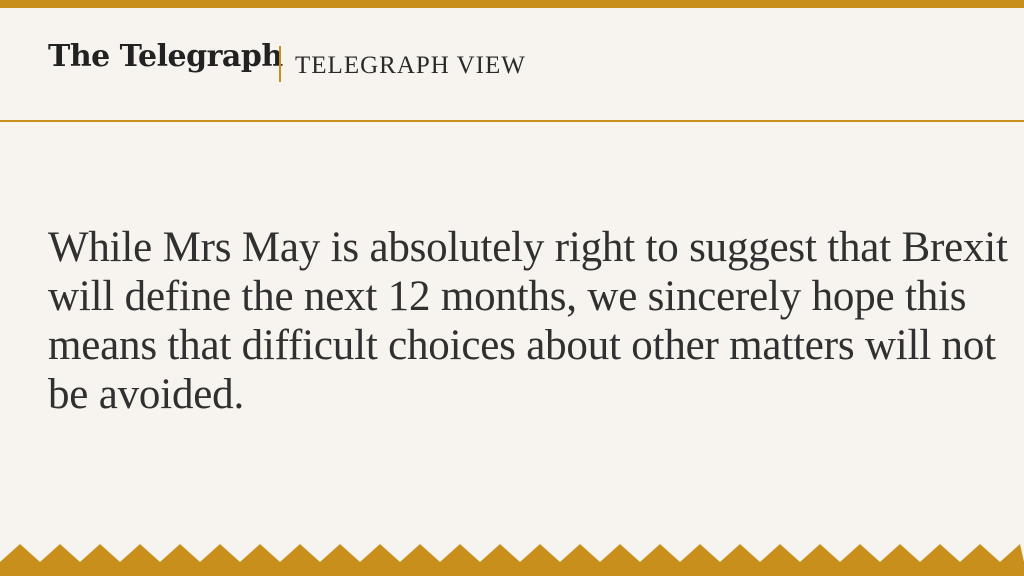 The width and height of the screenshot is (1024, 576). Describe the element at coordinates (512, 121) in the screenshot. I see `header-rule` at that location.